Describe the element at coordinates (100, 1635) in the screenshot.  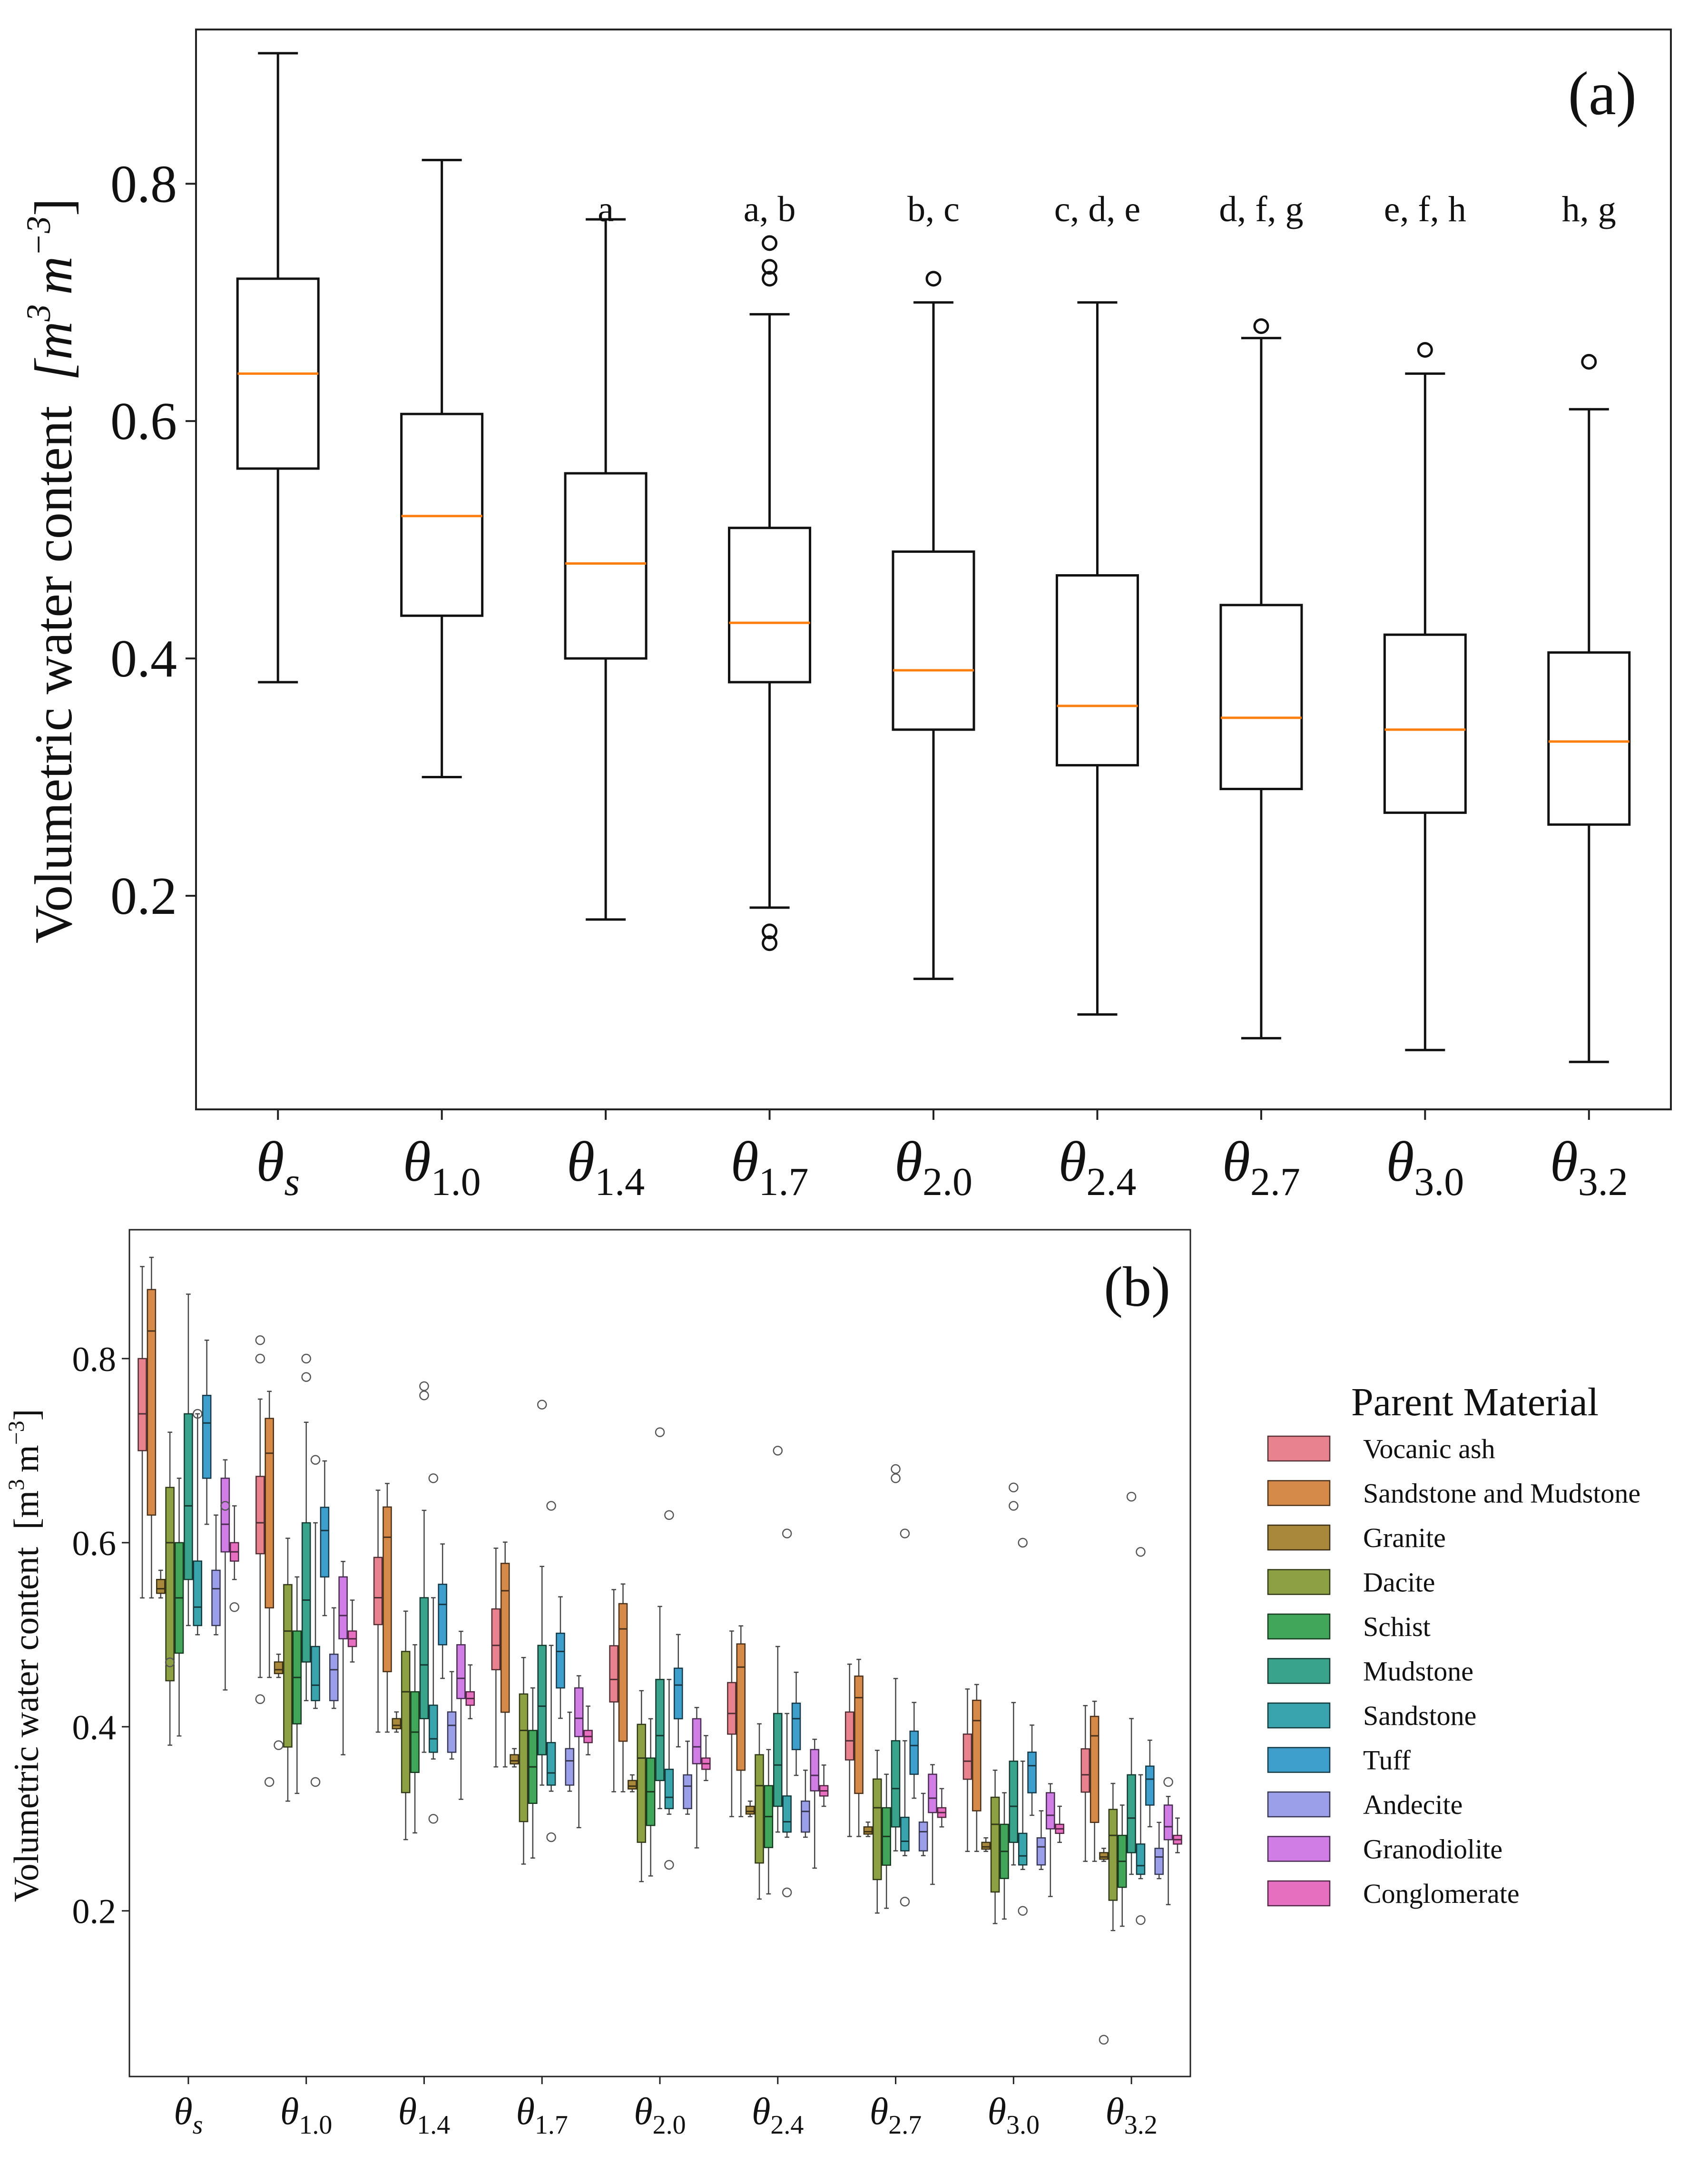
I see `panel-b-y-ticks: 0.2 0.4 0.6 0.8` at that location.